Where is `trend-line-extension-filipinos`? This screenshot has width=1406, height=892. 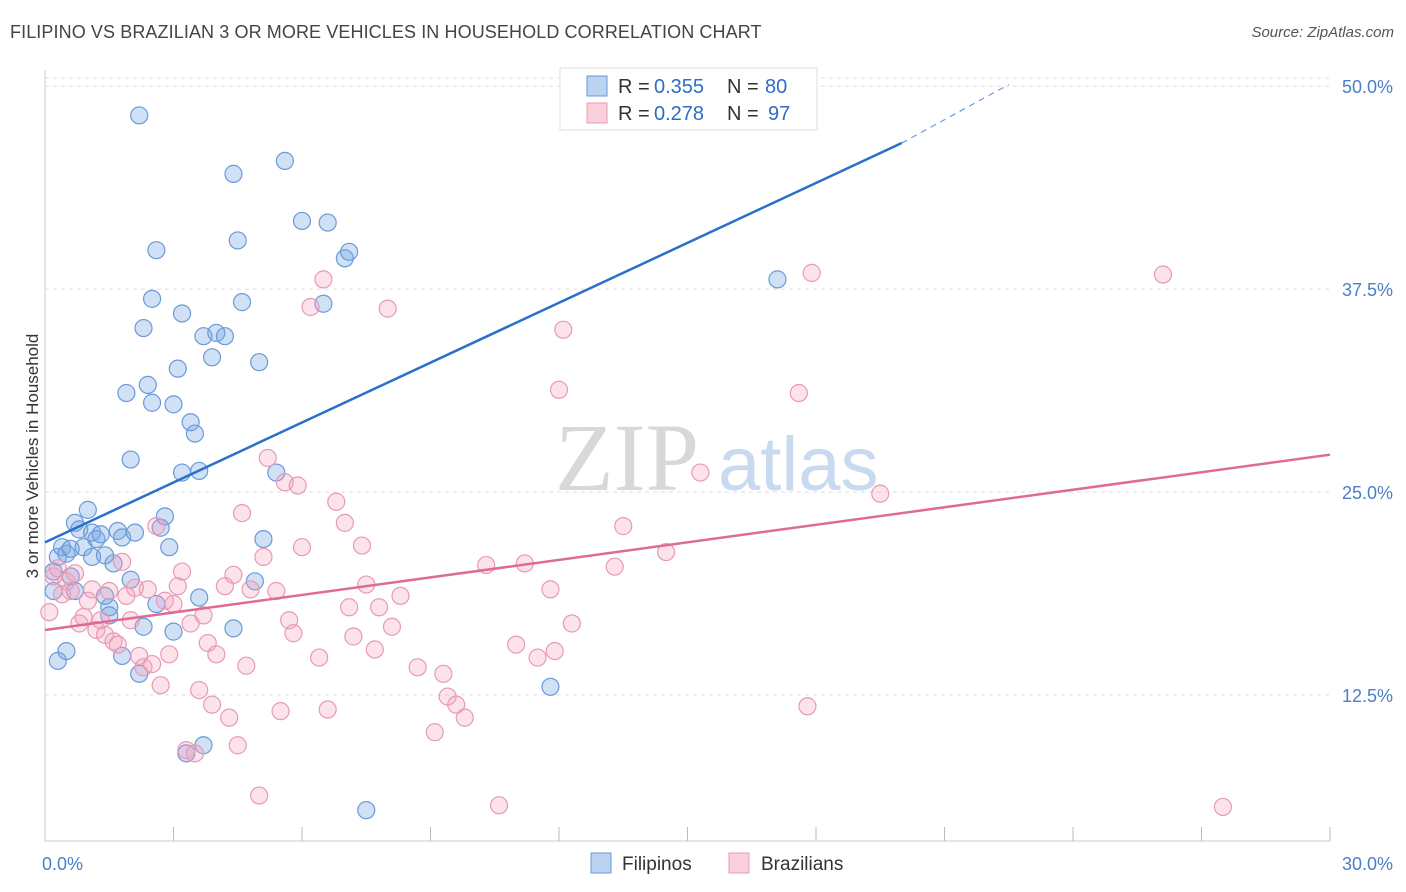
trend-line-extension-filipinos is located at coordinates (955, 114).